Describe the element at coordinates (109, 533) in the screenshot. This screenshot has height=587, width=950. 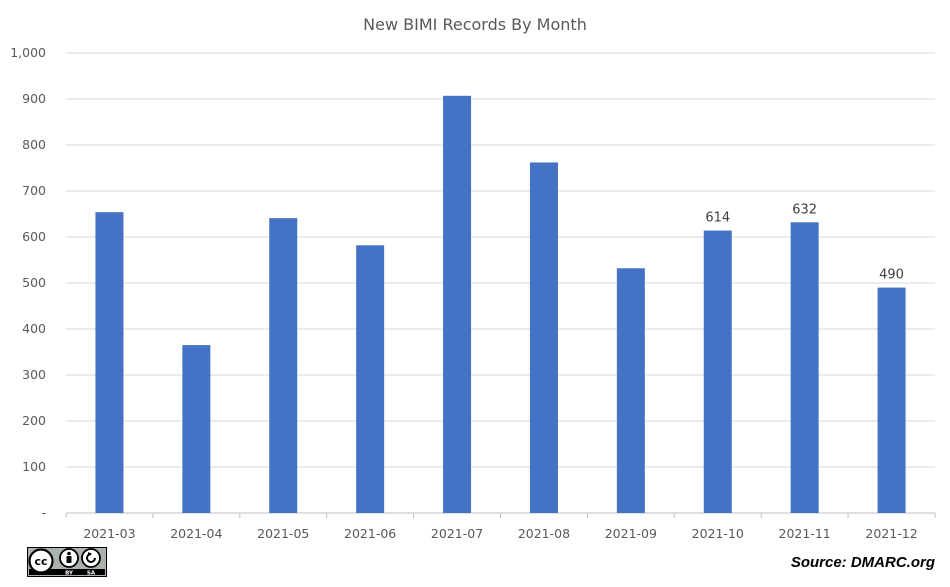
I see `x-tick-label: 2021-03` at that location.